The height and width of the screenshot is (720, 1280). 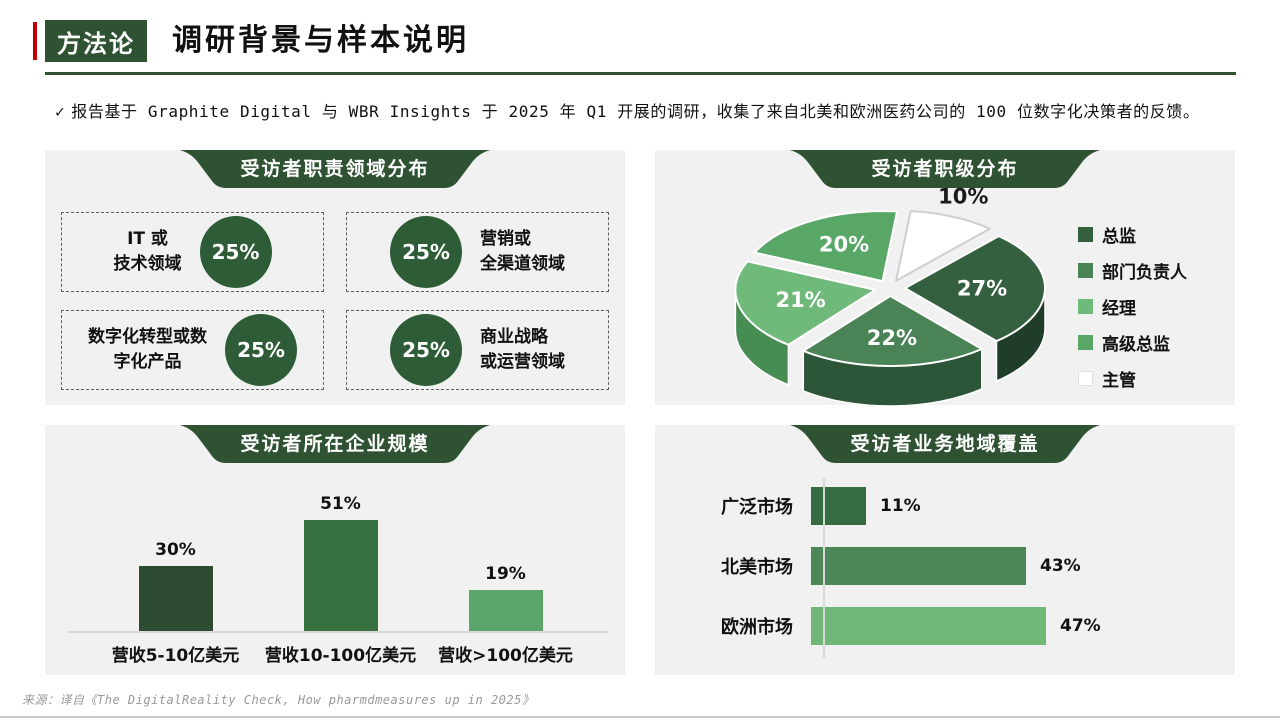 What do you see at coordinates (60, 111) in the screenshot?
I see `checkmark-icon: ✓` at bounding box center [60, 111].